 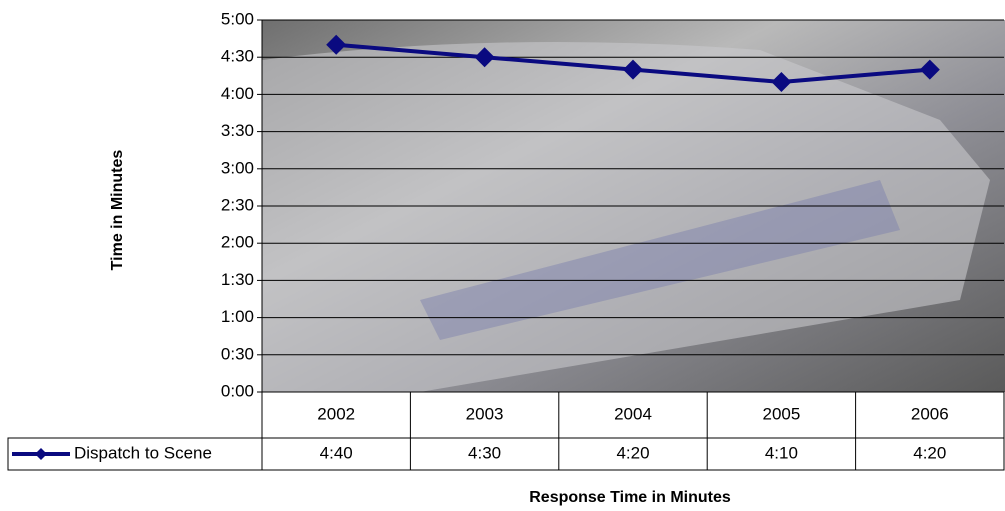 I want to click on table-value: 4:10, so click(x=781, y=452).